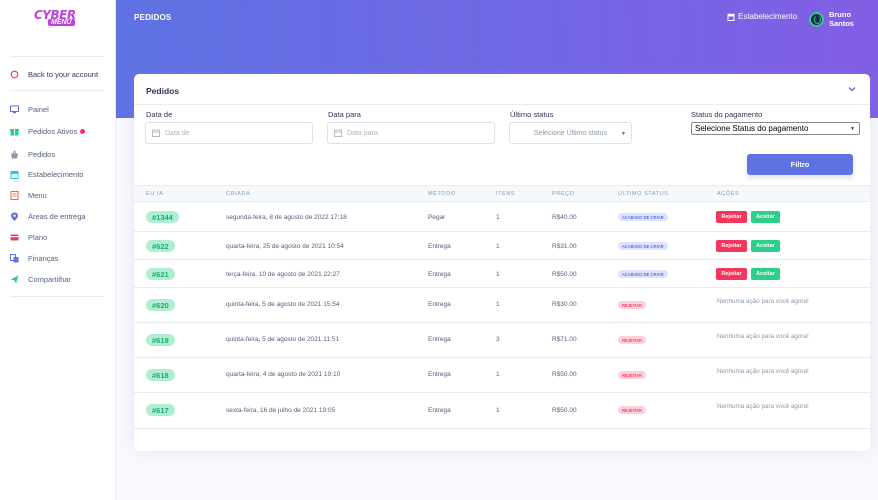 The width and height of the screenshot is (878, 500). What do you see at coordinates (411, 133) in the screenshot?
I see `date-to-input: Data para` at bounding box center [411, 133].